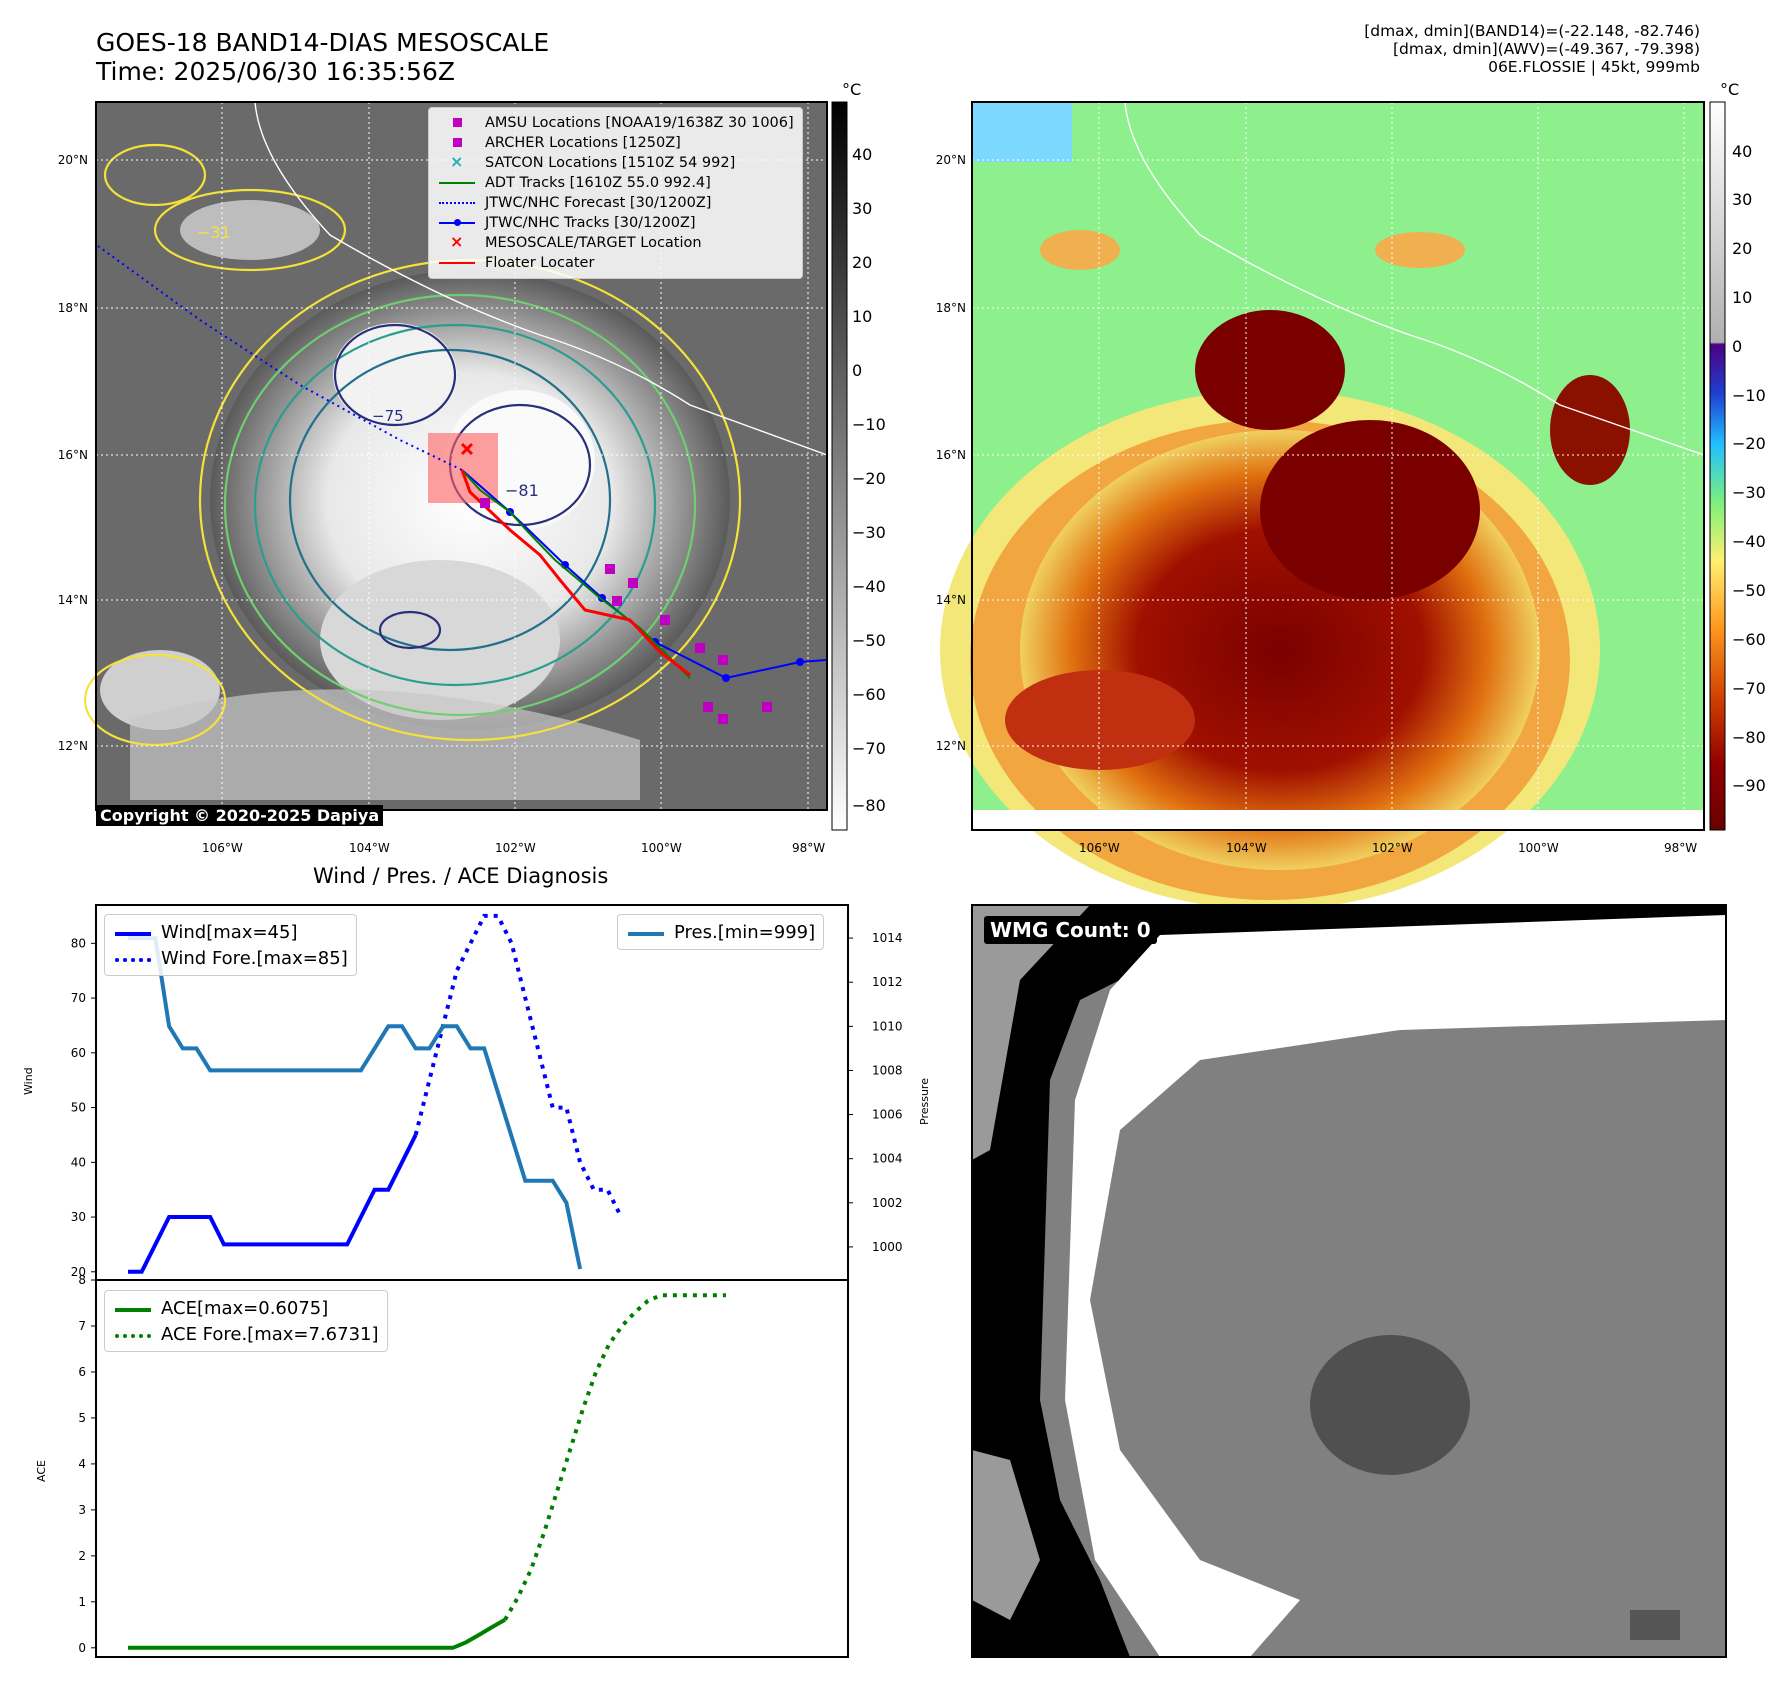 This screenshot has width=1788, height=1690. I want to click on color-colorbar-tick: −10, so click(1749, 395).